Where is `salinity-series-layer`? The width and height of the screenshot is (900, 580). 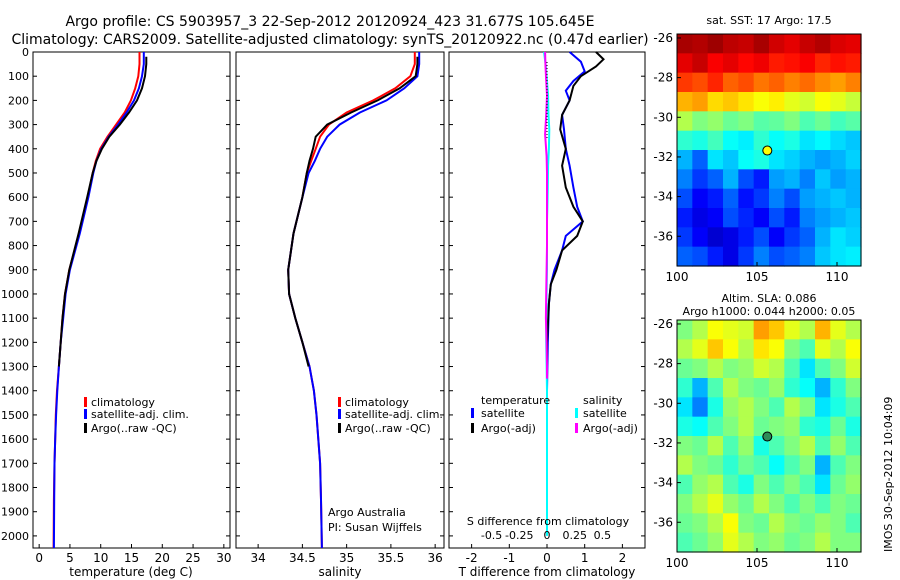 salinity-series-layer is located at coordinates (354, 300).